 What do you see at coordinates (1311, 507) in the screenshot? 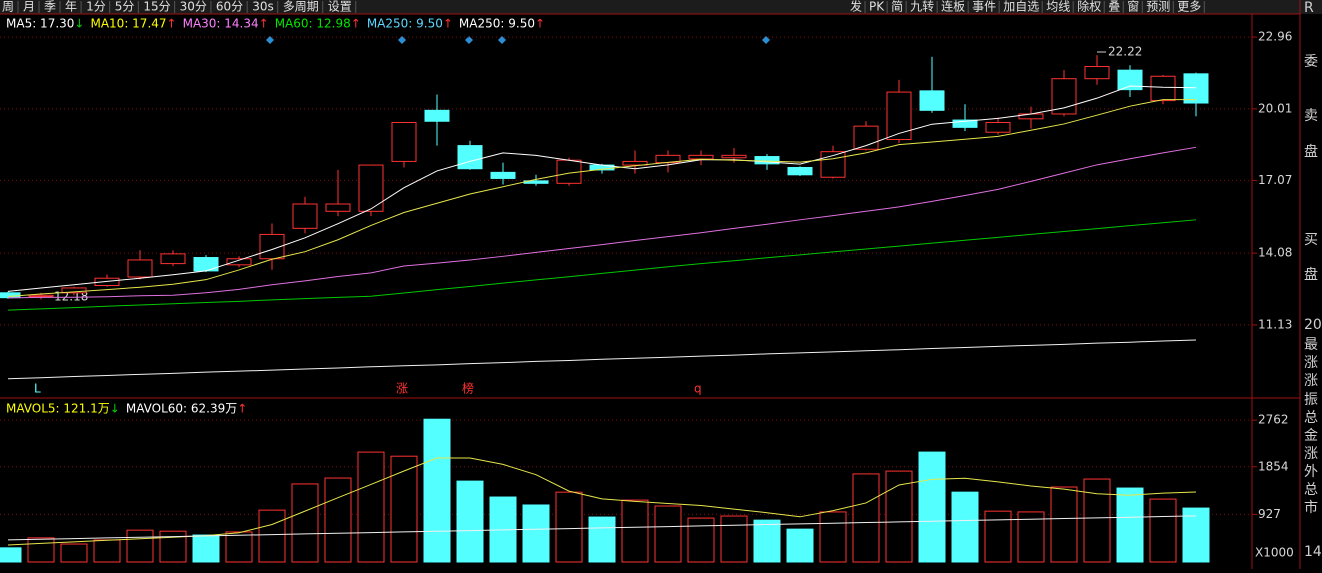
I see `sidebar-label: 市` at bounding box center [1311, 507].